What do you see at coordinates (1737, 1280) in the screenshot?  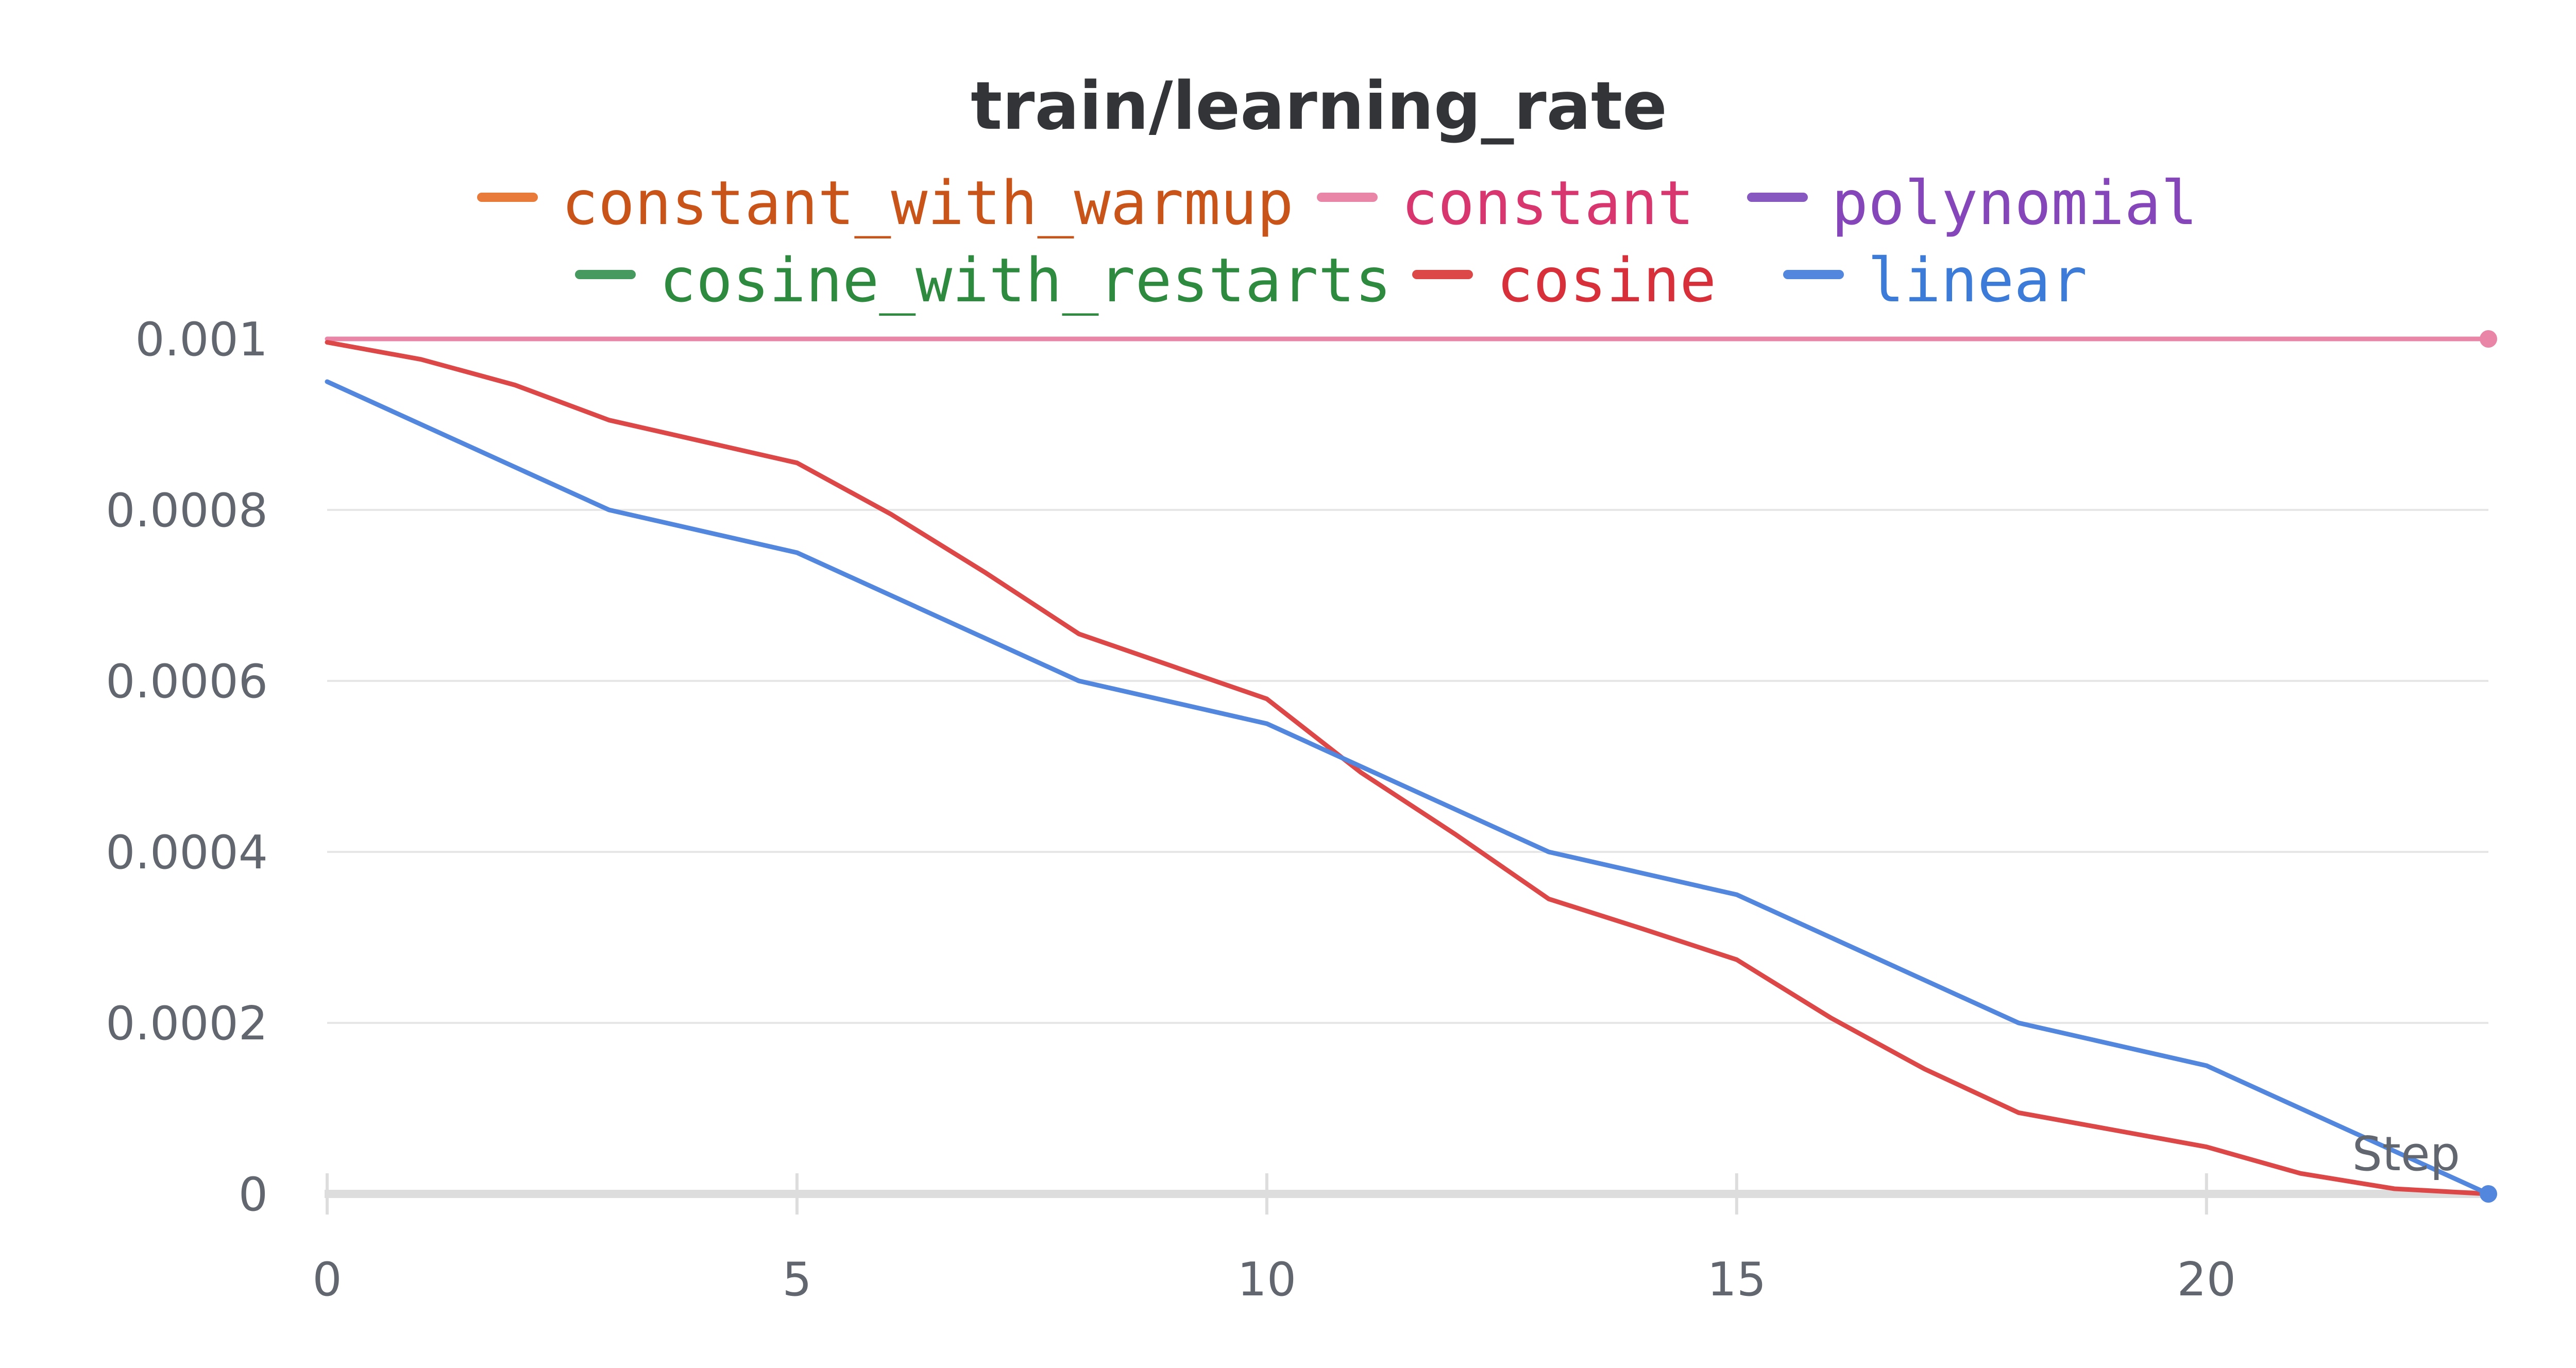 I see `x-tick-label: 15` at bounding box center [1737, 1280].